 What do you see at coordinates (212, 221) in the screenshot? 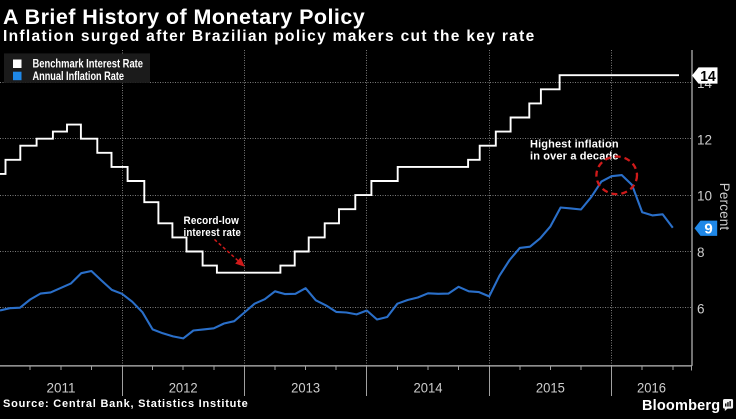
I see `svg-text: Record-low` at bounding box center [212, 221].